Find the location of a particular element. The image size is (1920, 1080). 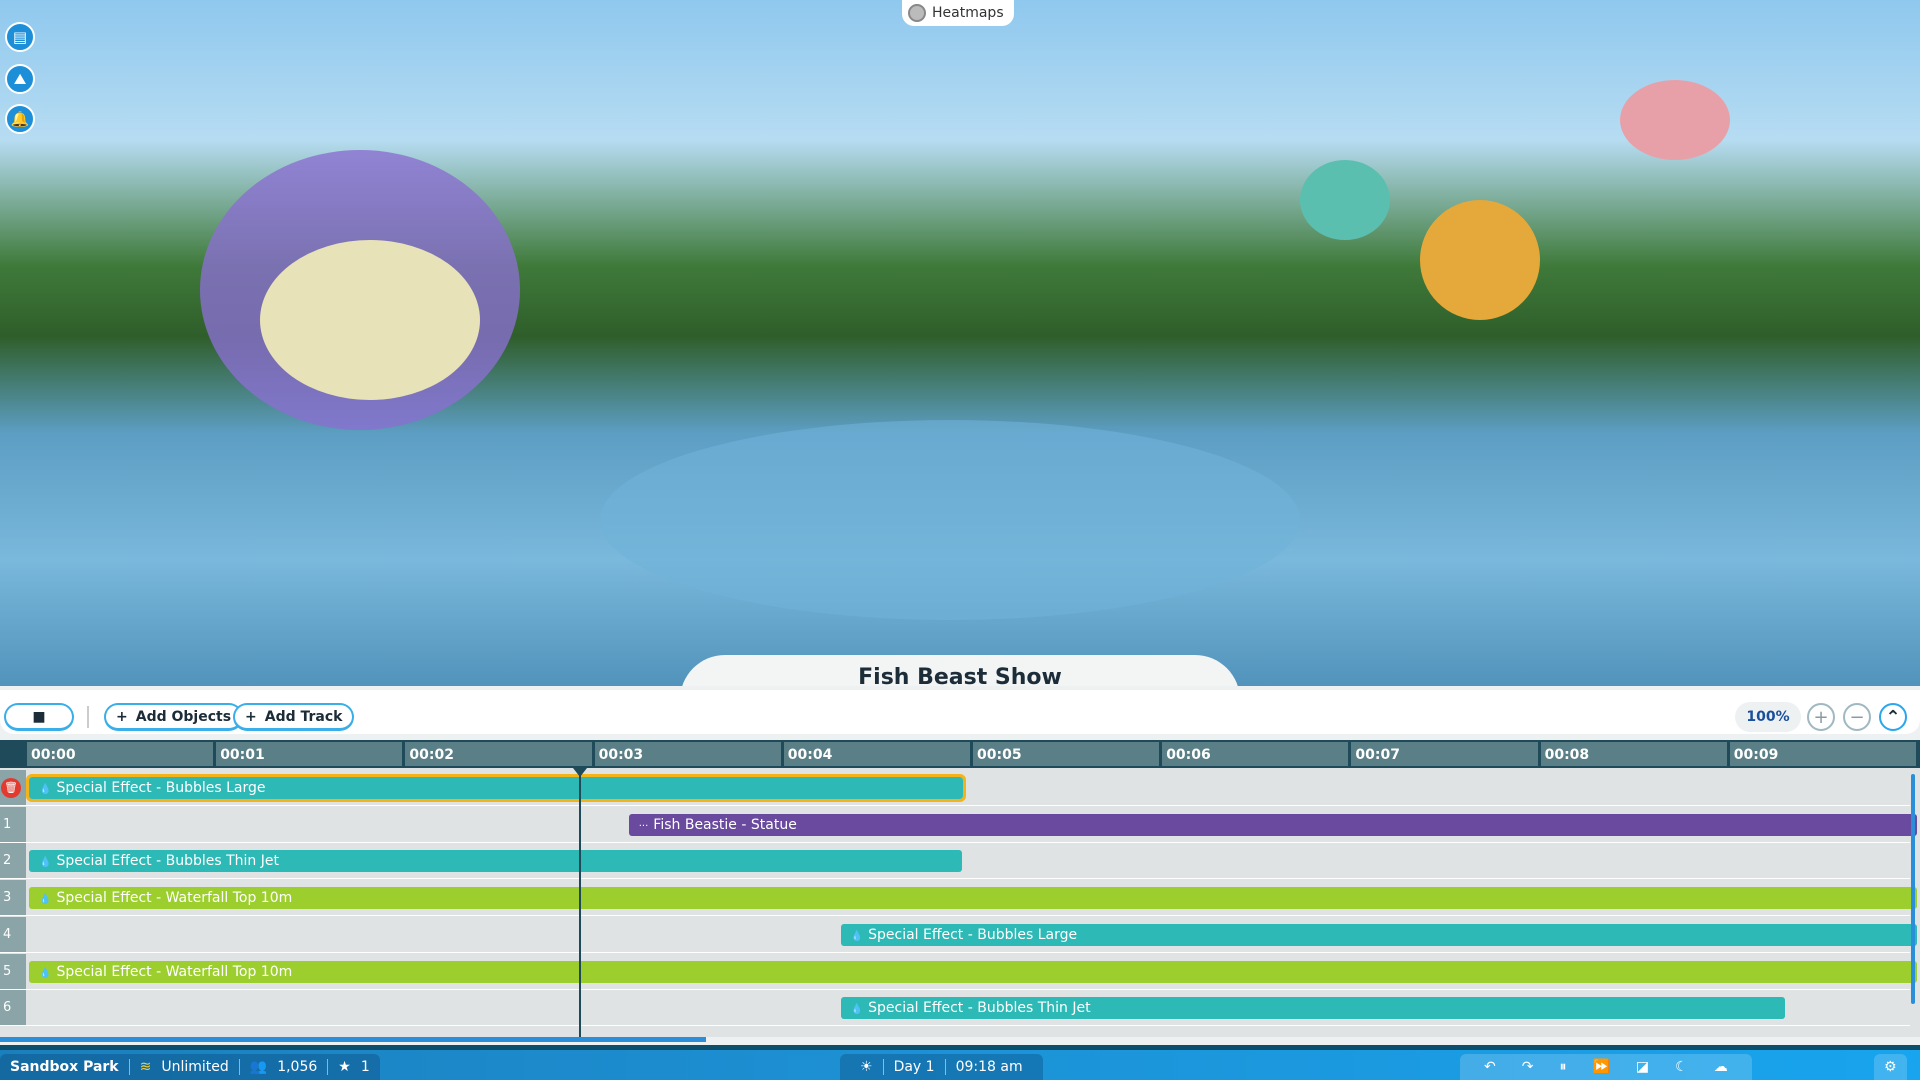

heatmaps-button: Heatmaps is located at coordinates (958, 13).